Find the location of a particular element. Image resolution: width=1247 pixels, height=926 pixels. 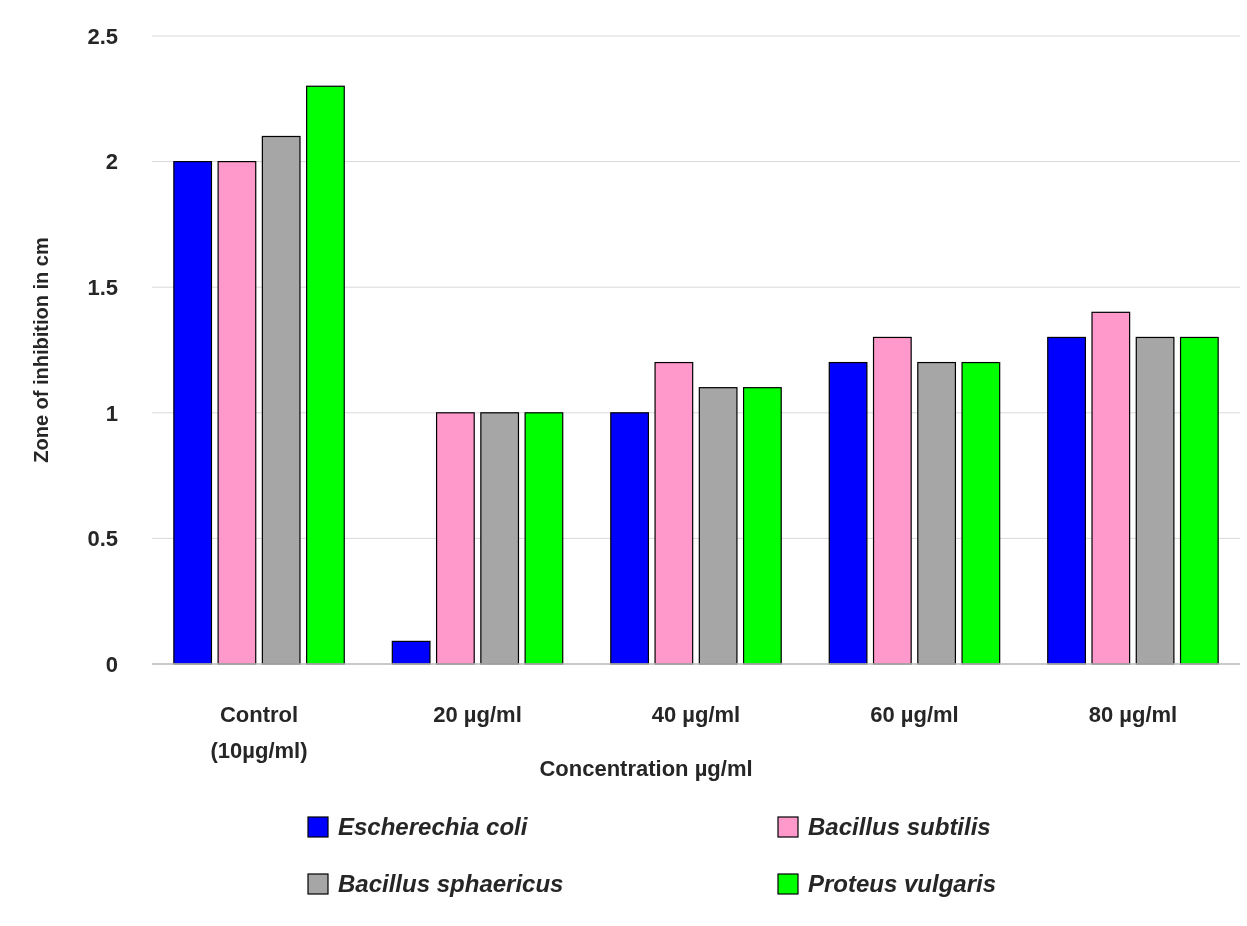

x-axis-title: Concentration µg/ml is located at coordinates (646, 768).